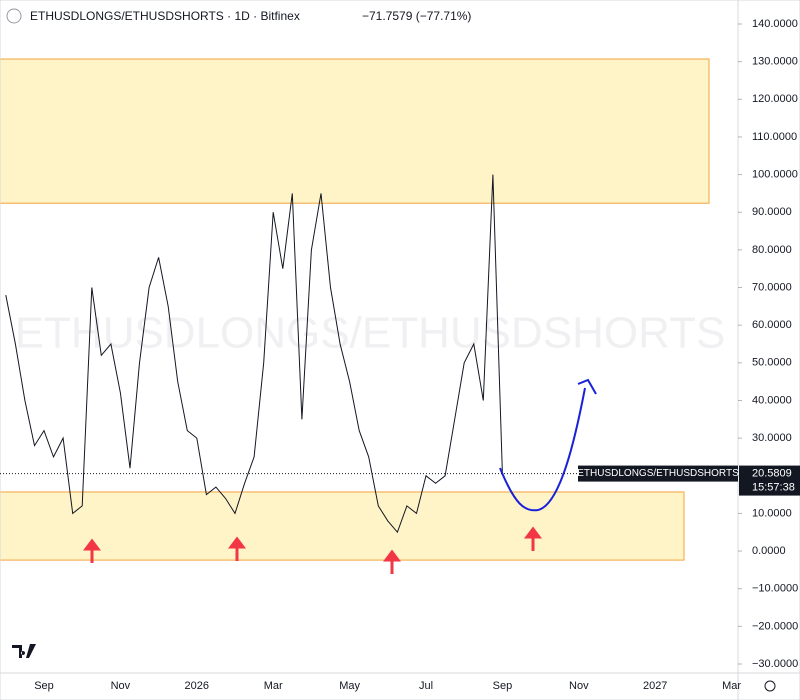 Image resolution: width=800 pixels, height=700 pixels. What do you see at coordinates (775, 62) in the screenshot?
I see `y-tick-label: 130.0000` at bounding box center [775, 62].